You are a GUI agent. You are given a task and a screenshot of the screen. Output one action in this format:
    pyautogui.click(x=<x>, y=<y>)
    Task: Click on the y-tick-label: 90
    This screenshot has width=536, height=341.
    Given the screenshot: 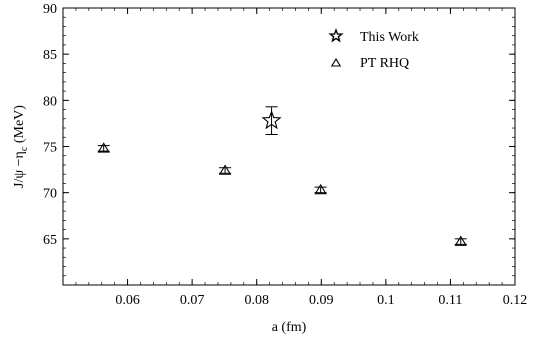 What is the action you would take?
    pyautogui.click(x=50, y=9)
    